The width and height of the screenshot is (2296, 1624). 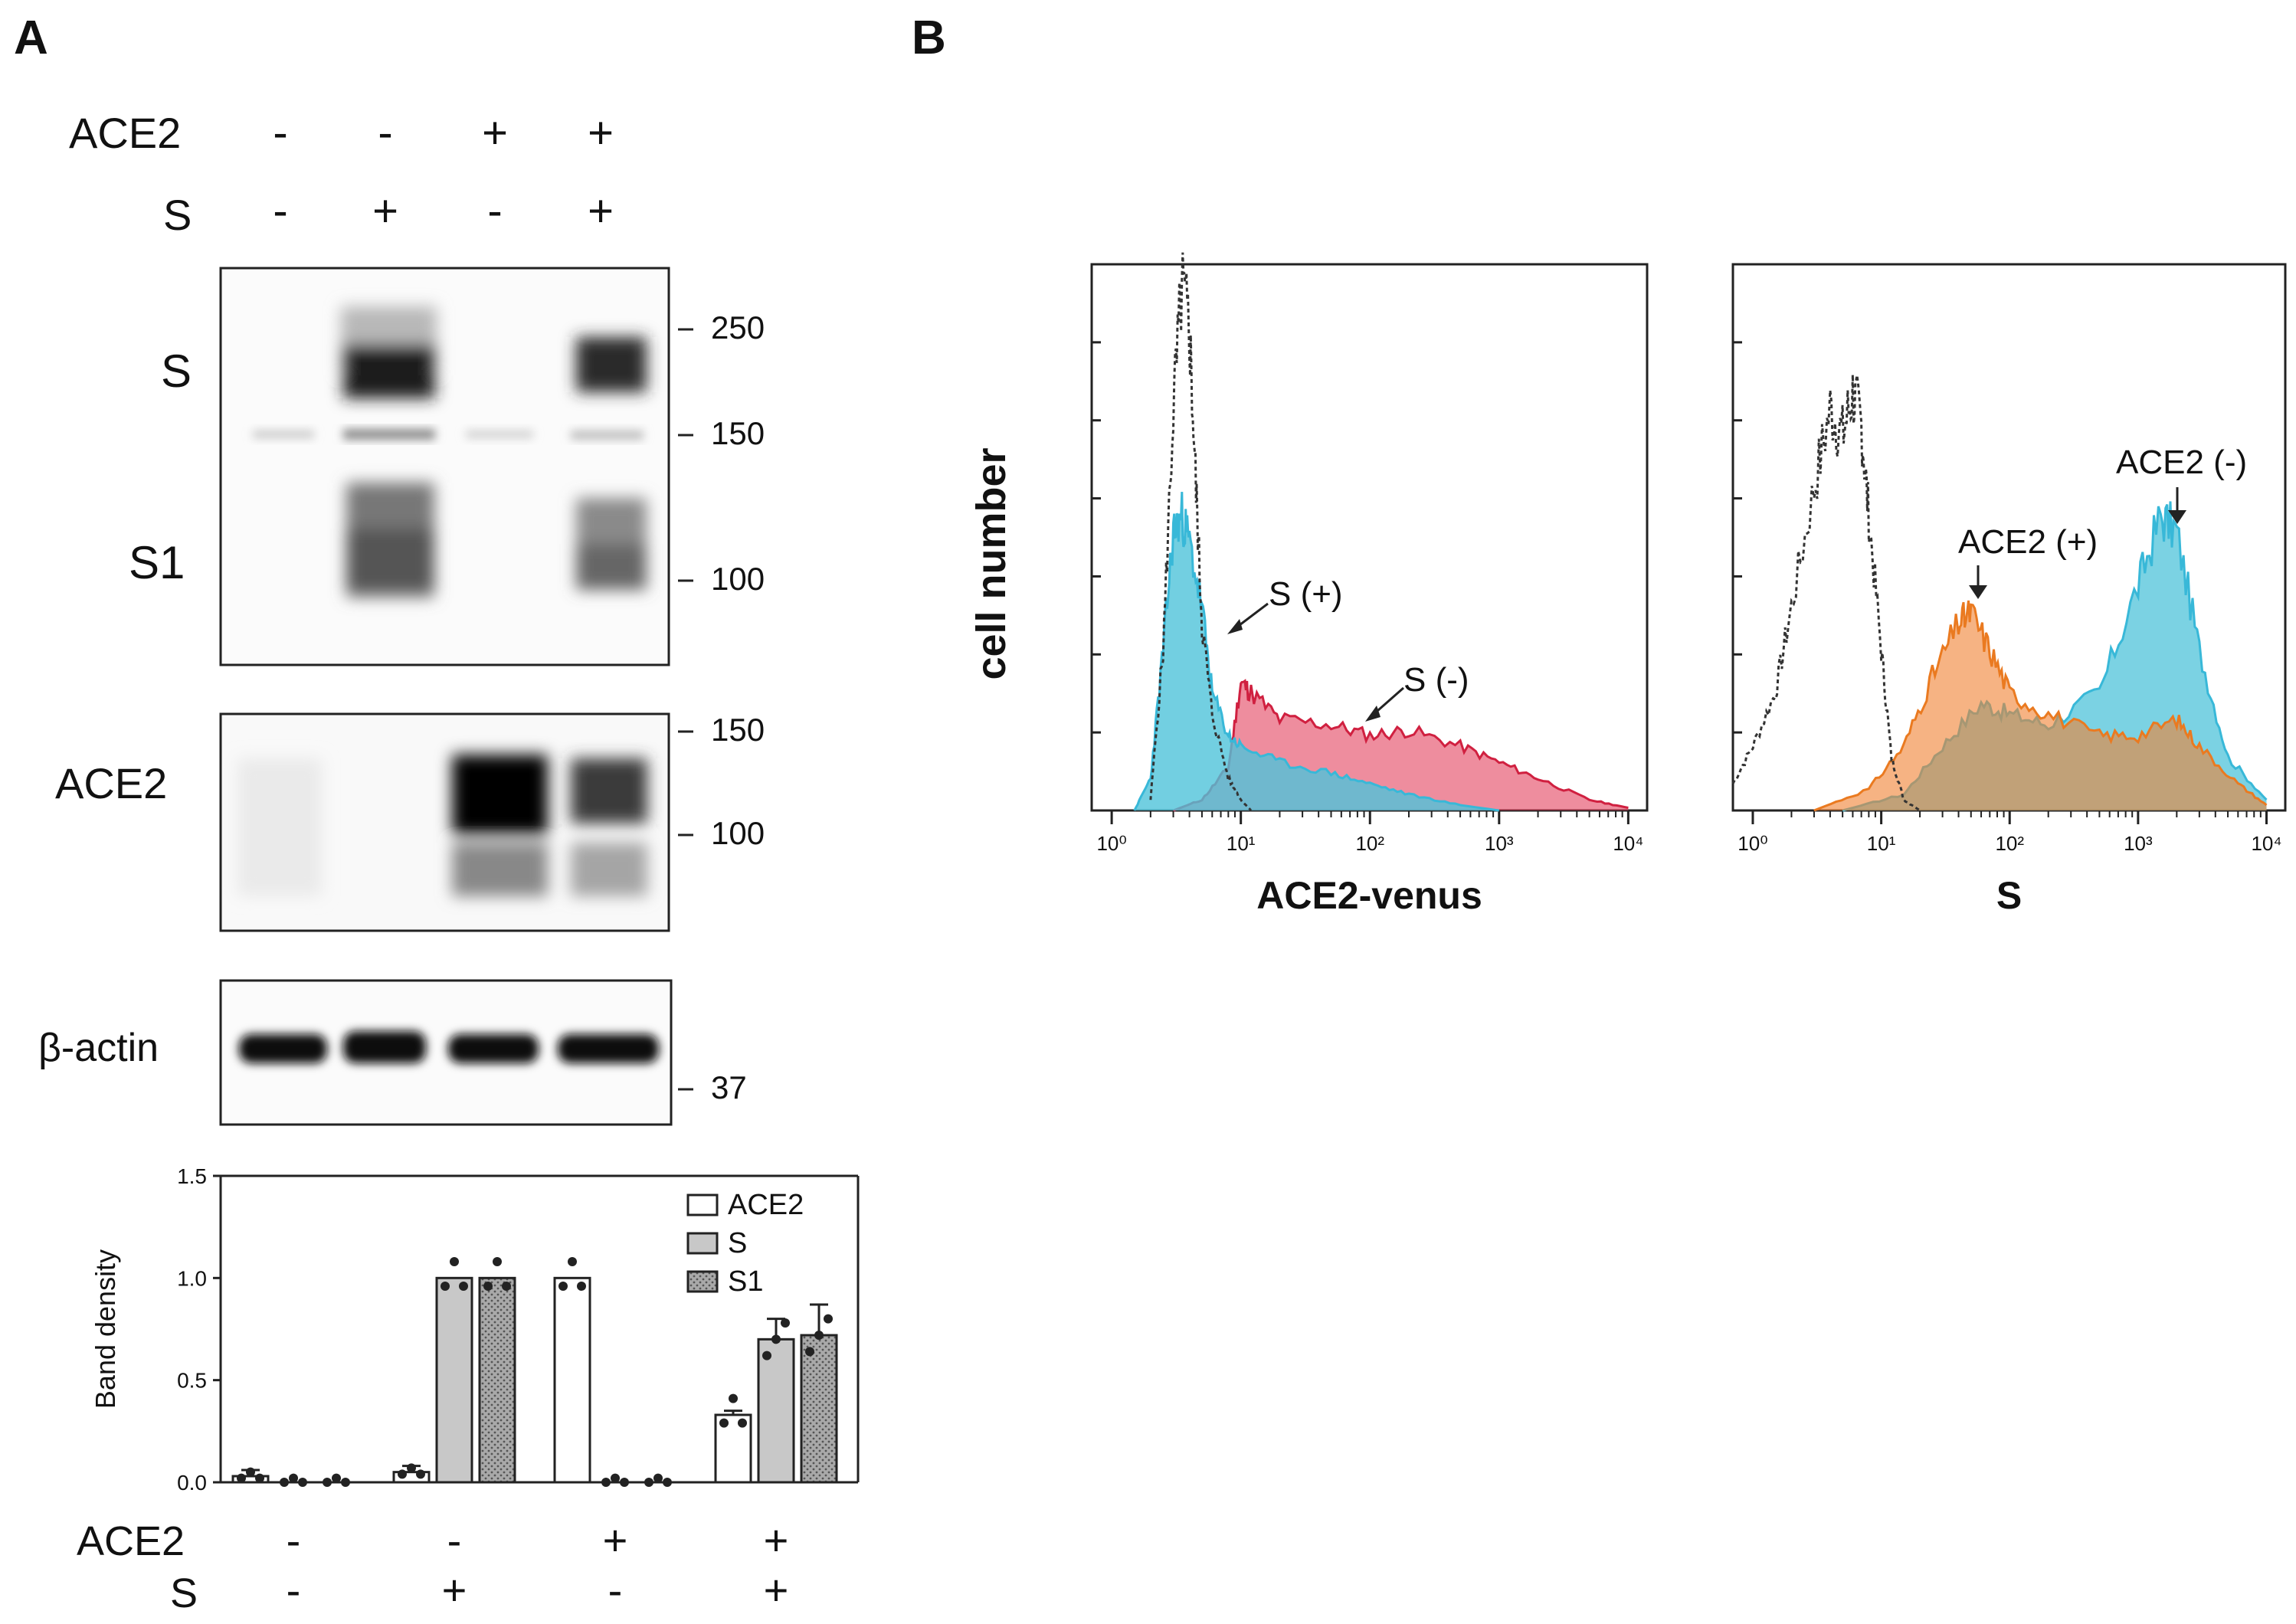 I want to click on s-histogram: 10⁰ 10¹ 10² 10³ 10⁴ S, so click(x=2009, y=590).